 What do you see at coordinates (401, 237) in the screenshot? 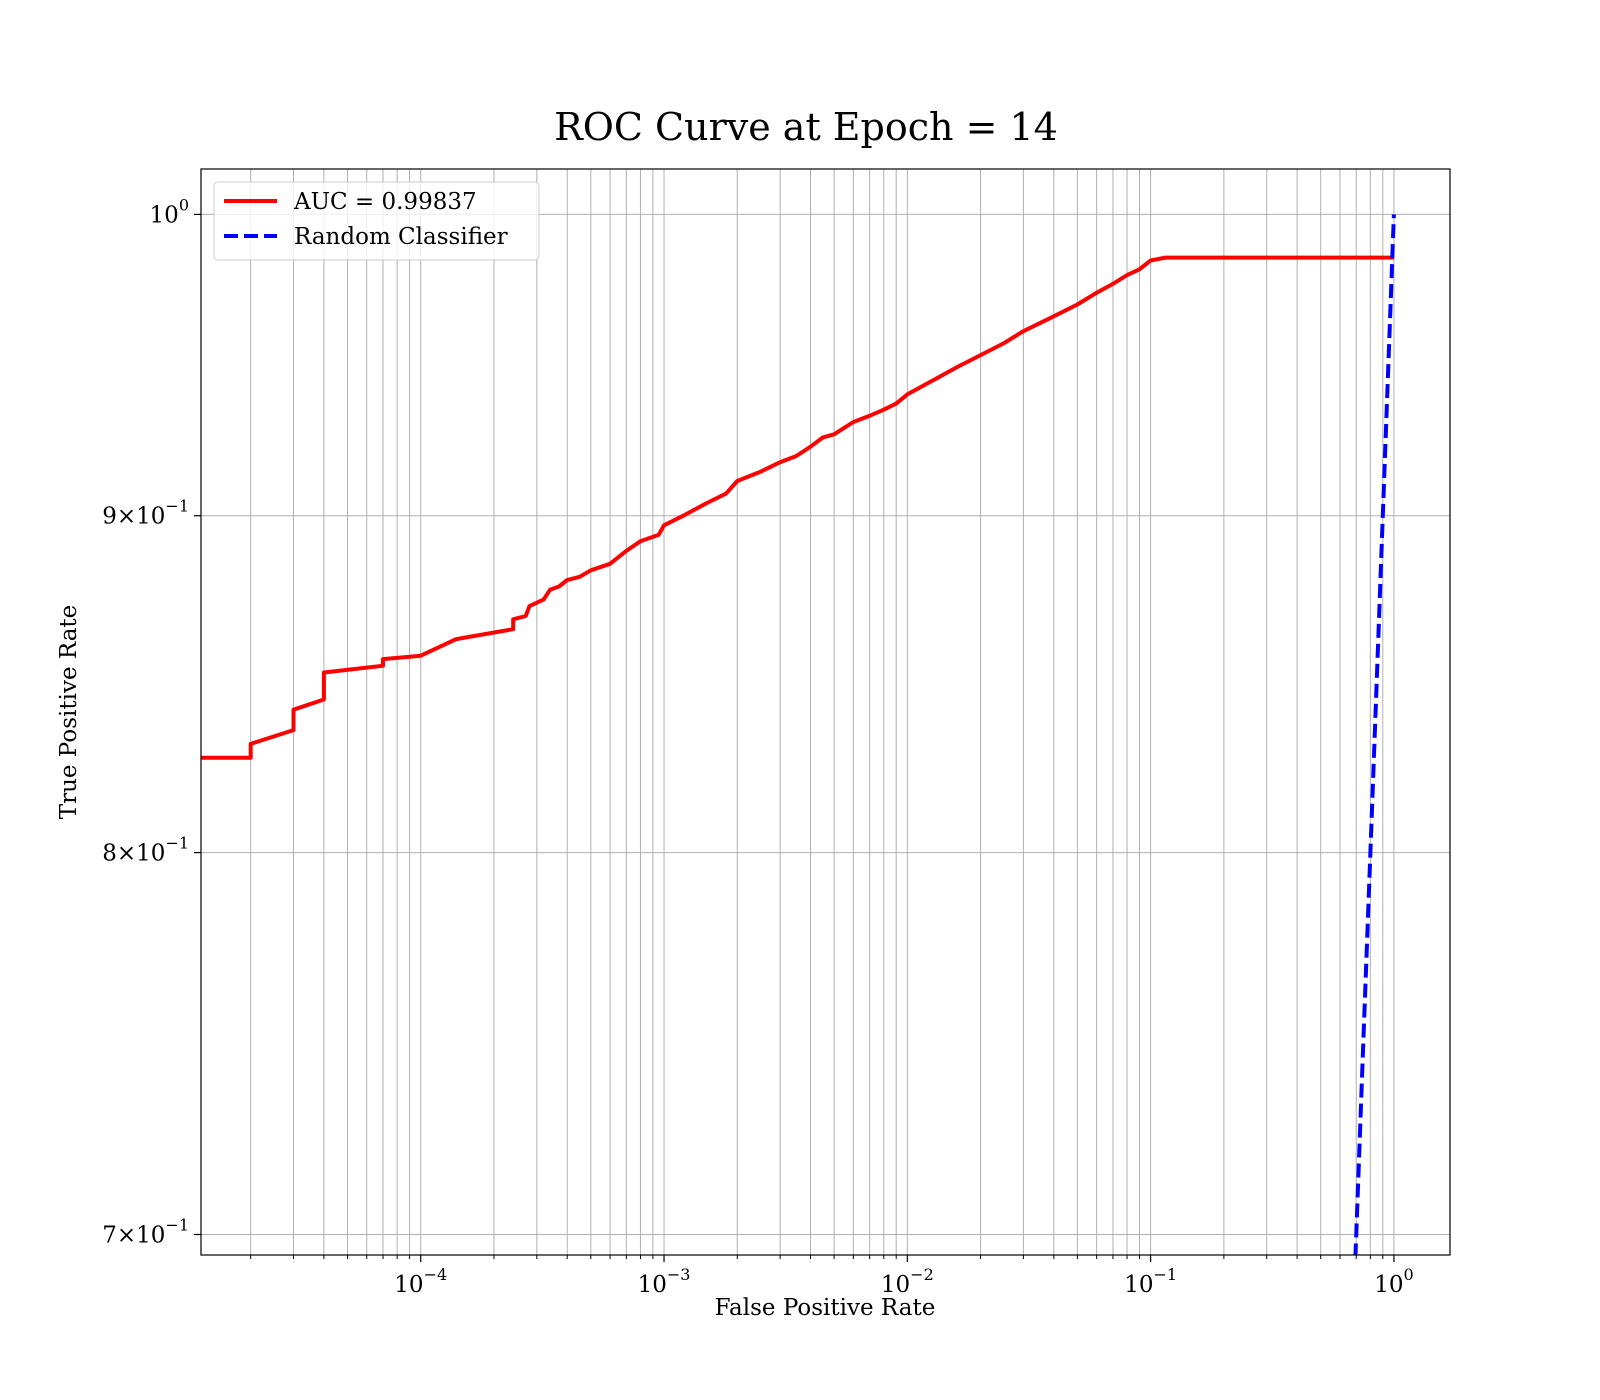
I see `legend-entry-random-classifier: Random Classifier` at bounding box center [401, 237].